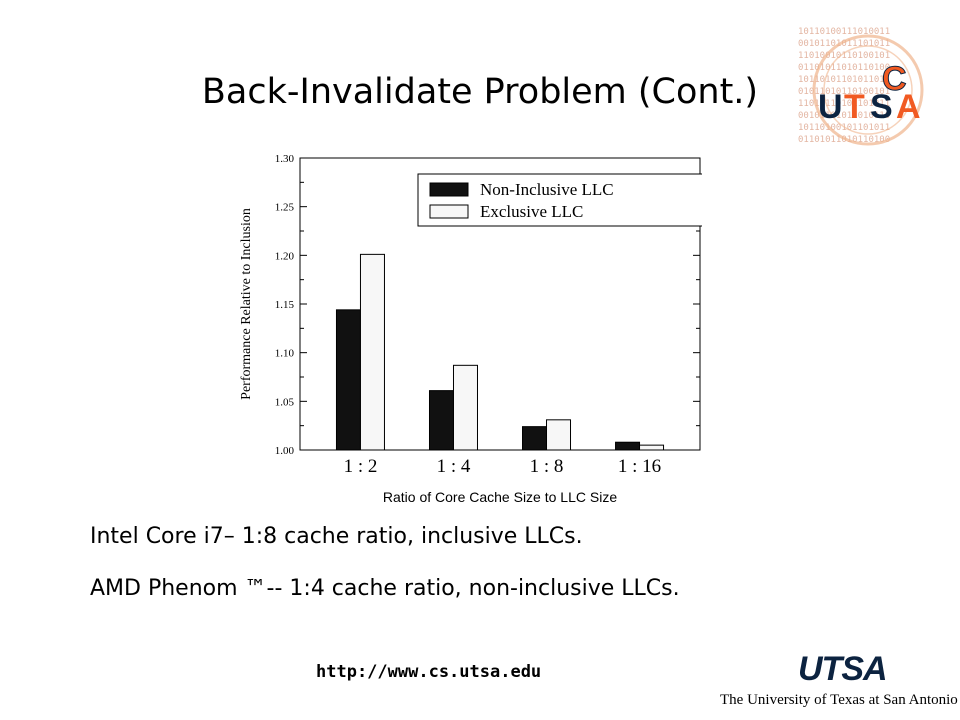  What do you see at coordinates (844, 128) in the screenshot?
I see `svg-text: 10110100101101011` at bounding box center [844, 128].